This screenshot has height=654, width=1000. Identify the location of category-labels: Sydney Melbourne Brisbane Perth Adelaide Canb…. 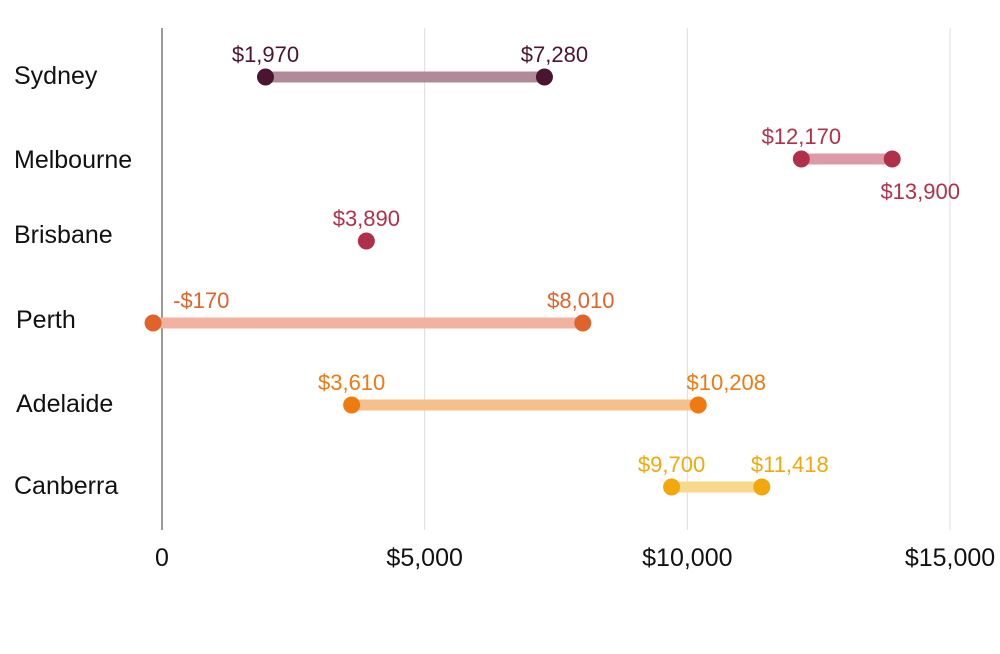
(73, 281).